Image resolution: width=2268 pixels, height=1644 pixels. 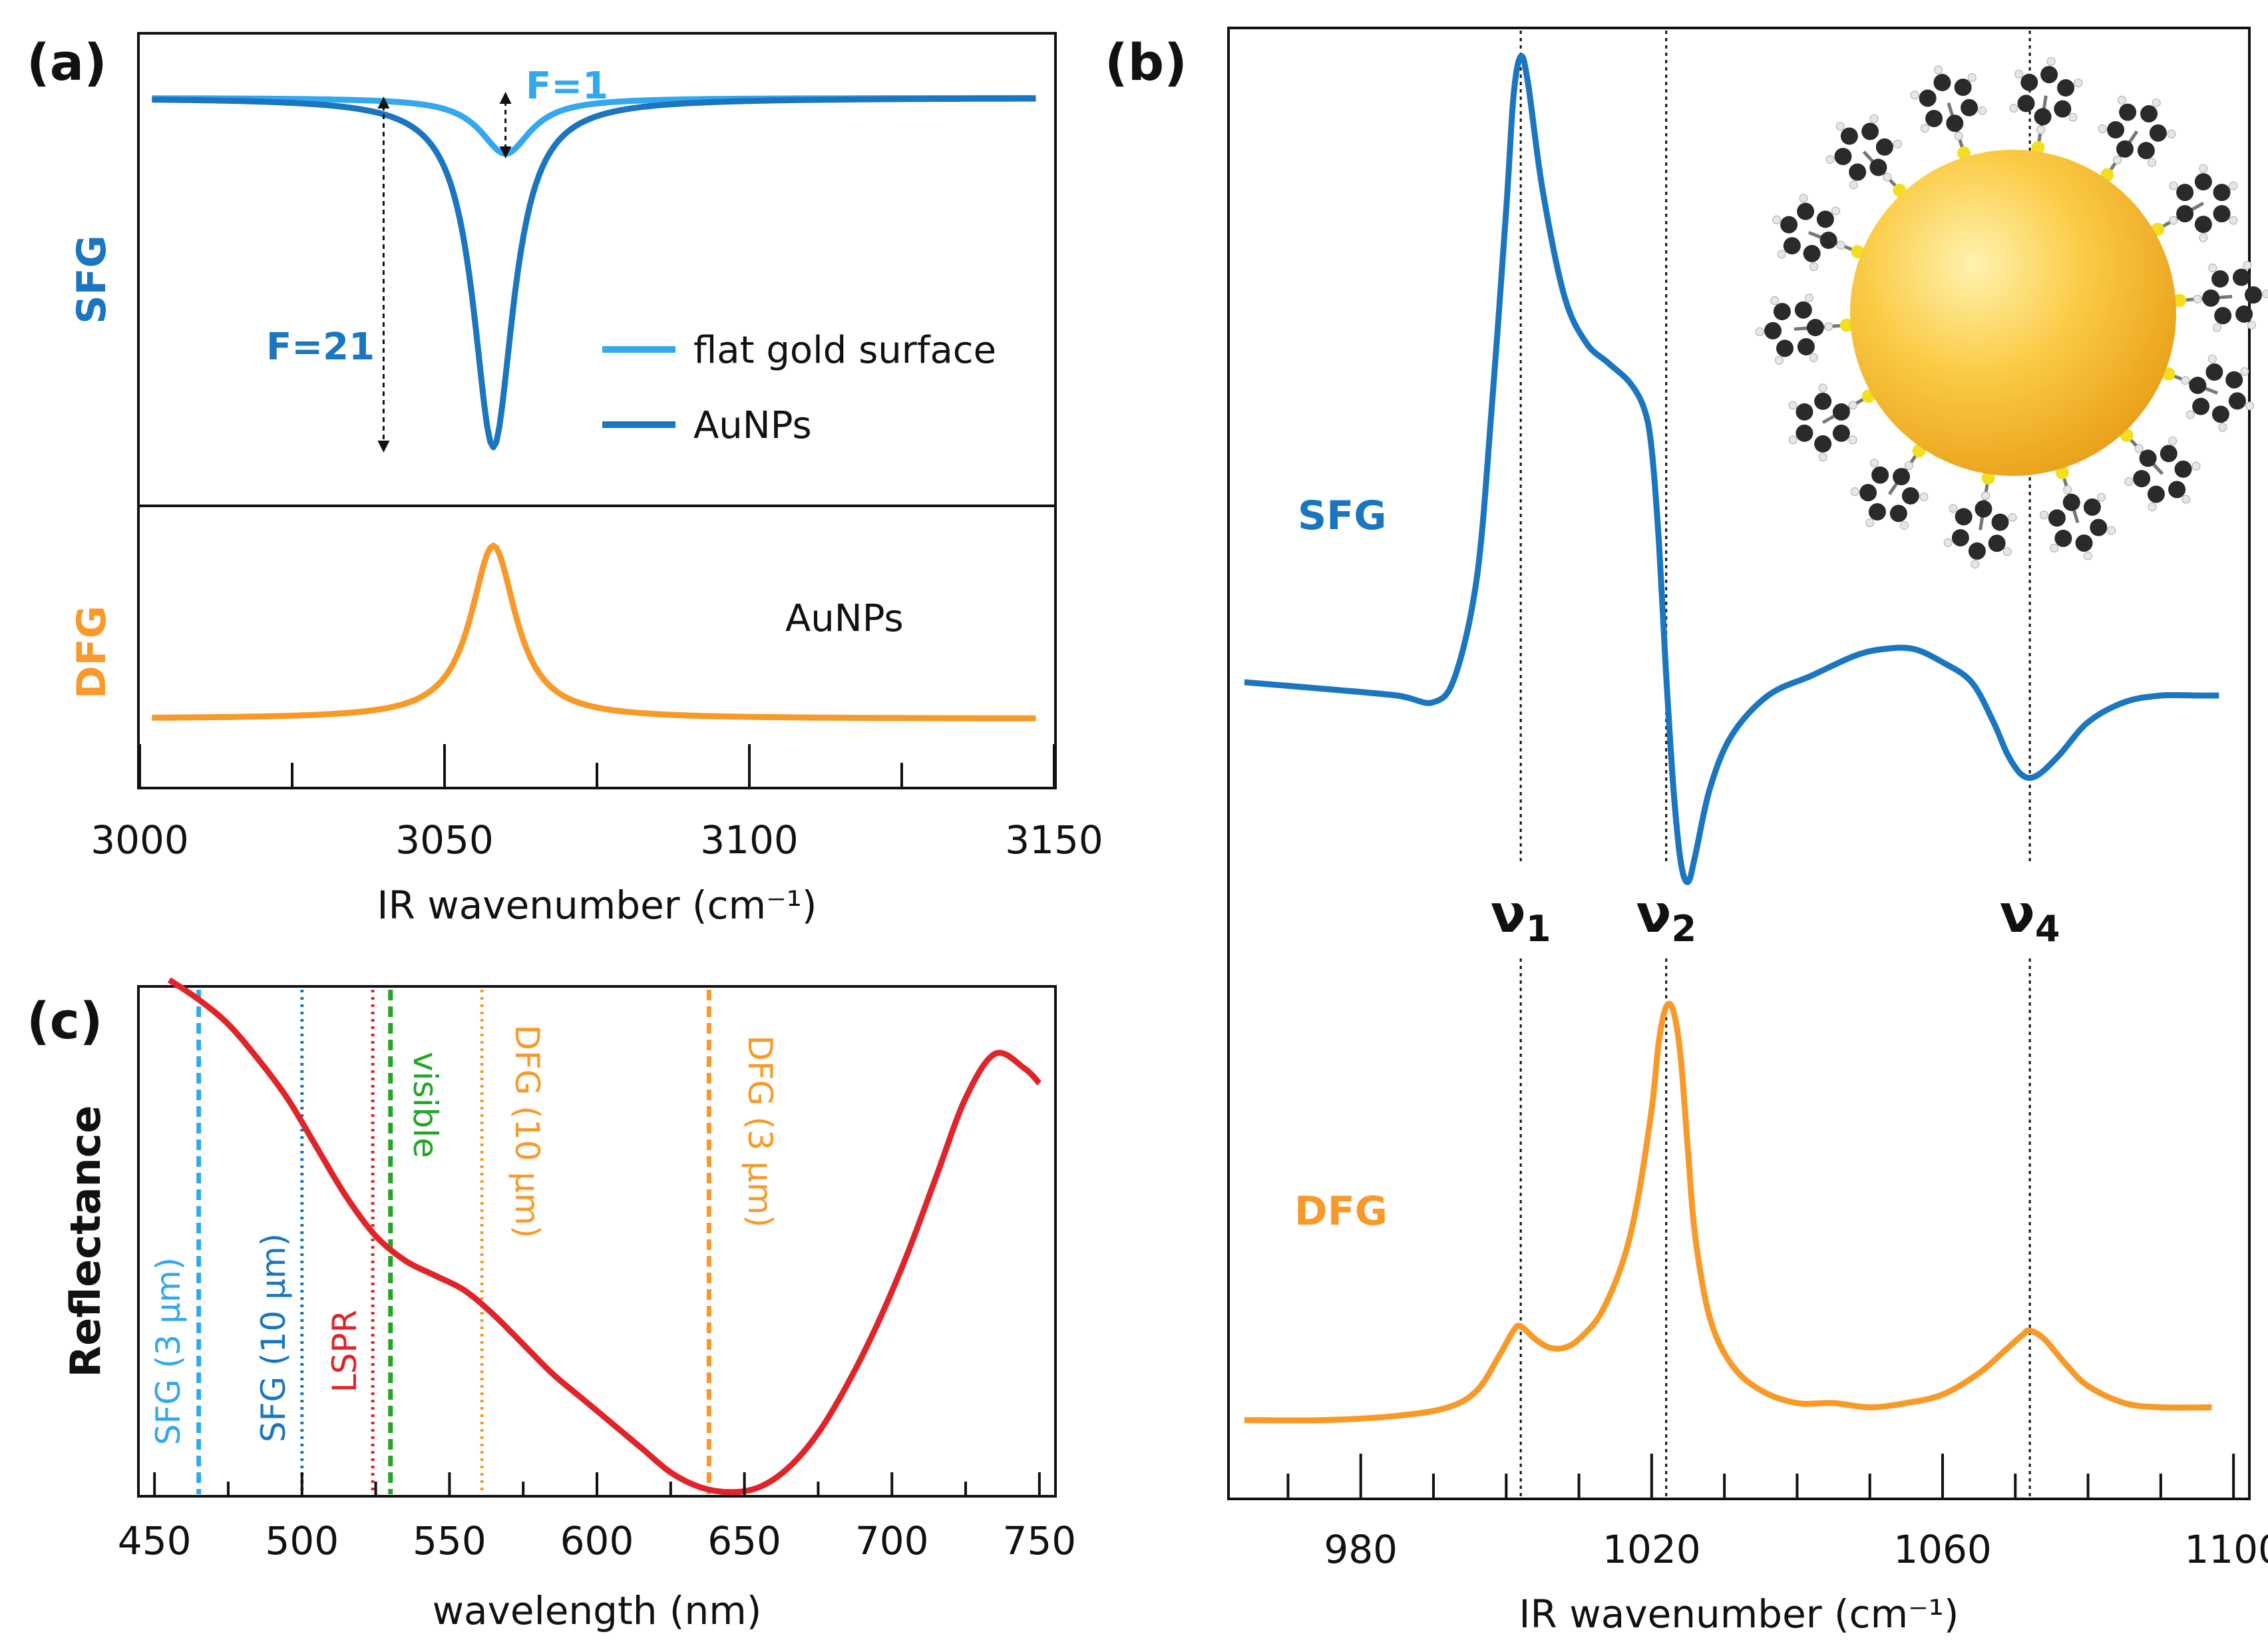 What do you see at coordinates (760, 1131) in the screenshot?
I see `reference-line-label: DFG (3 μm)` at bounding box center [760, 1131].